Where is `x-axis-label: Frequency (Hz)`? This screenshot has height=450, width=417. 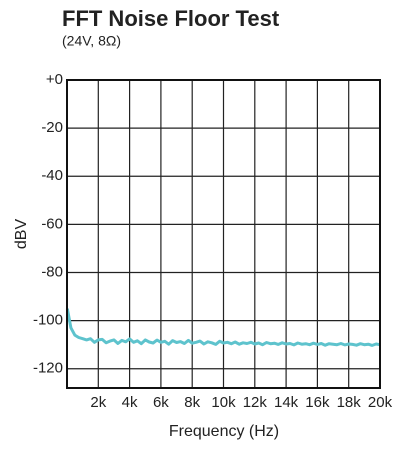
x-axis-label: Frequency (Hz) is located at coordinates (224, 431).